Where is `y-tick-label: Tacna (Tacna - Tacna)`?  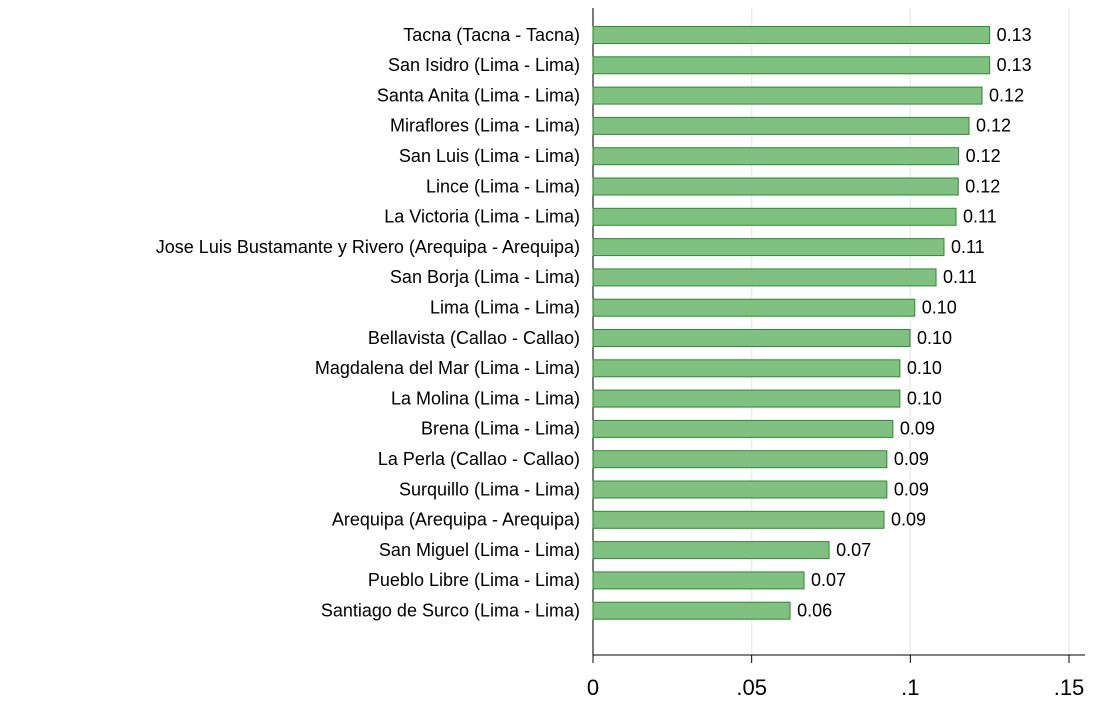
y-tick-label: Tacna (Tacna - Tacna) is located at coordinates (491, 35).